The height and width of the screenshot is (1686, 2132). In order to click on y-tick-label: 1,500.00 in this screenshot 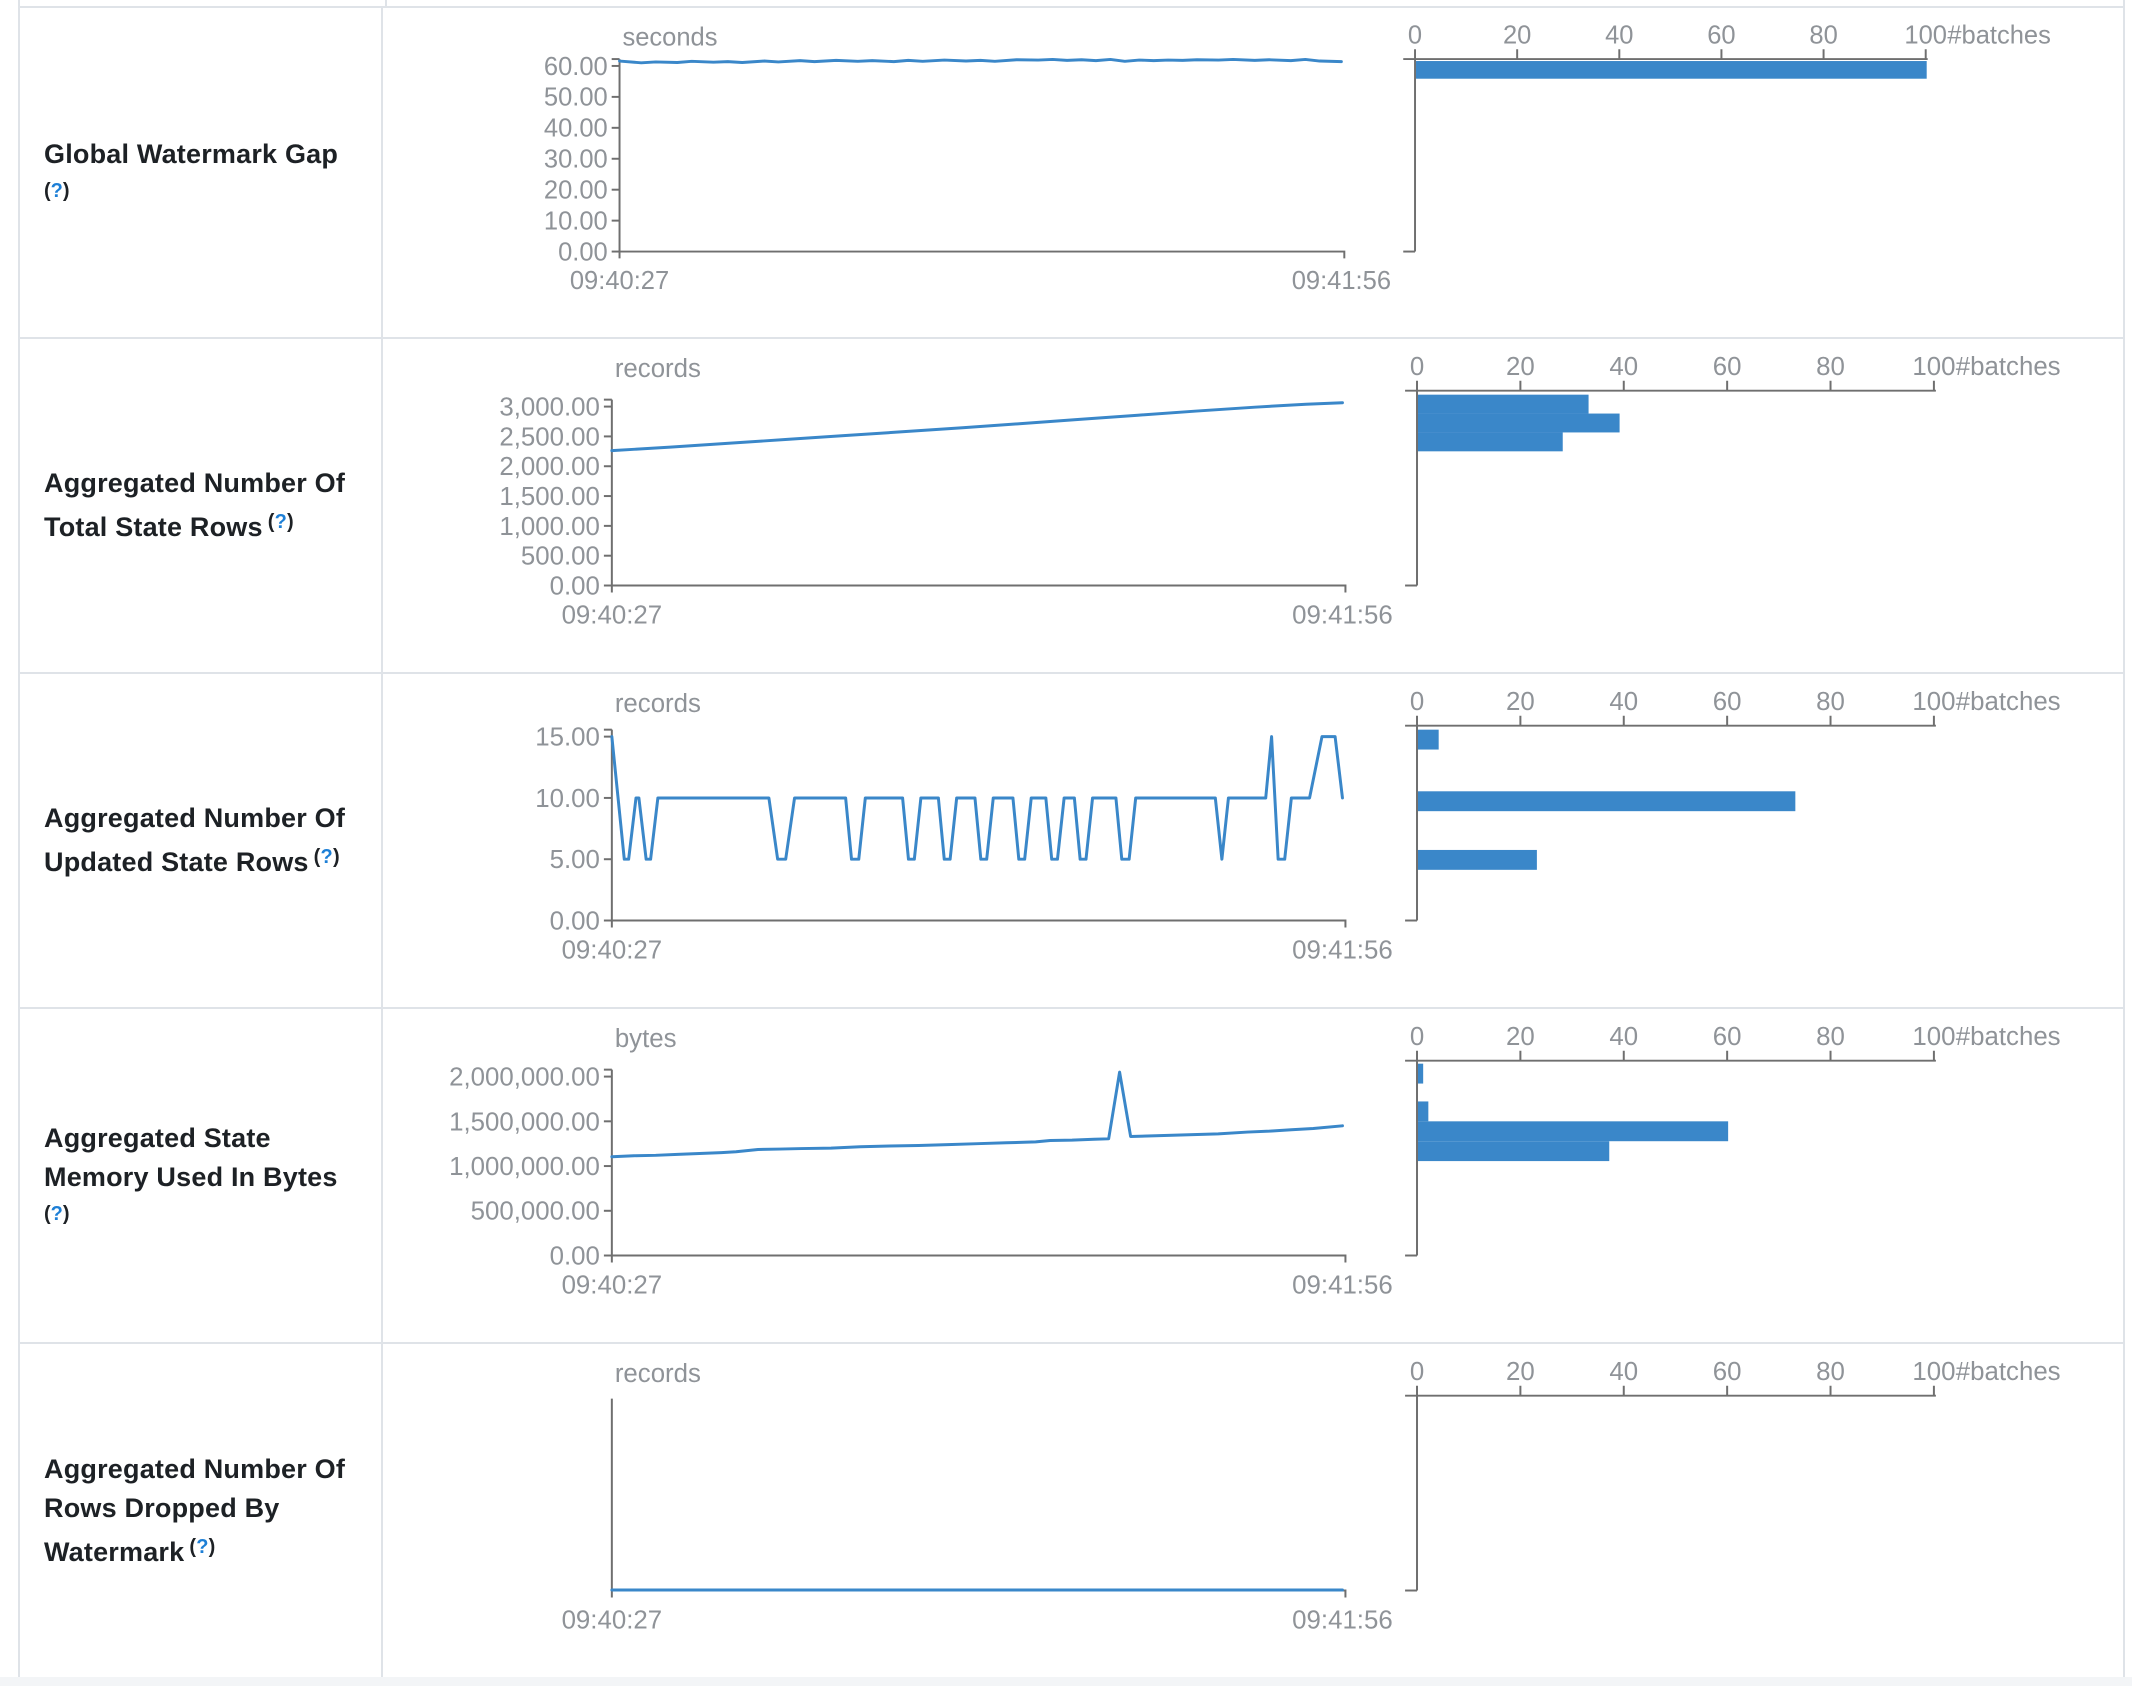, I will do `click(549, 497)`.